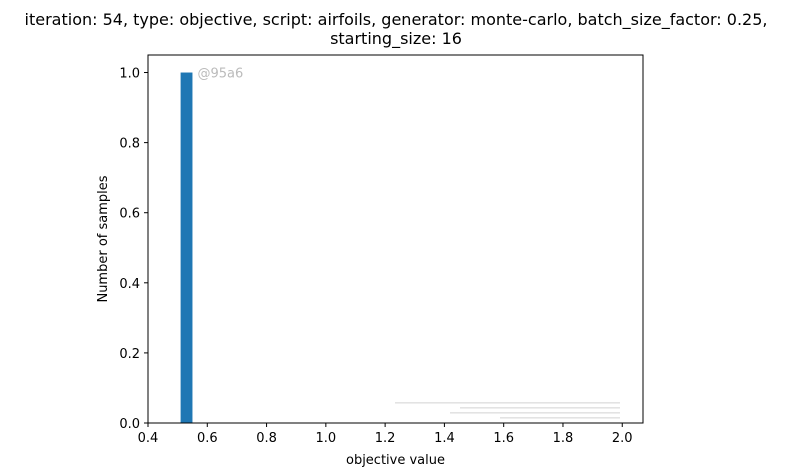 This screenshot has height=476, width=792. I want to click on x-tick-label: 1.0, so click(326, 438).